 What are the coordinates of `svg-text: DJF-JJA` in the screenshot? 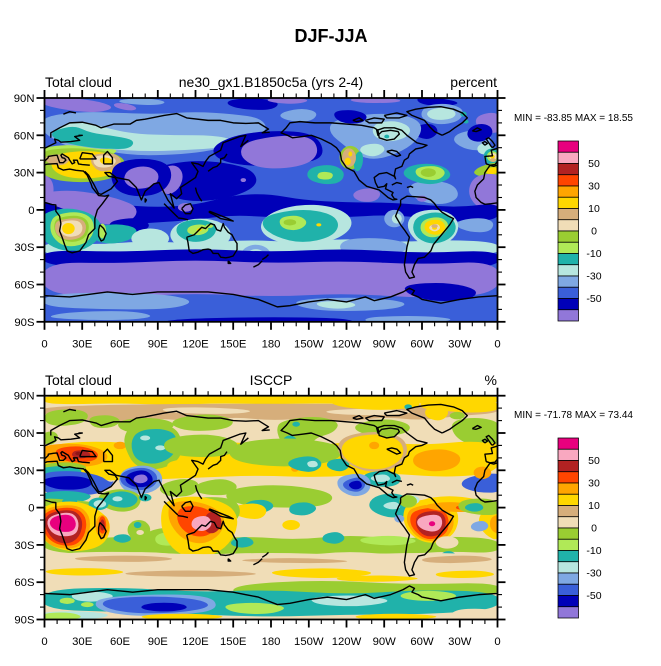 It's located at (330, 36).